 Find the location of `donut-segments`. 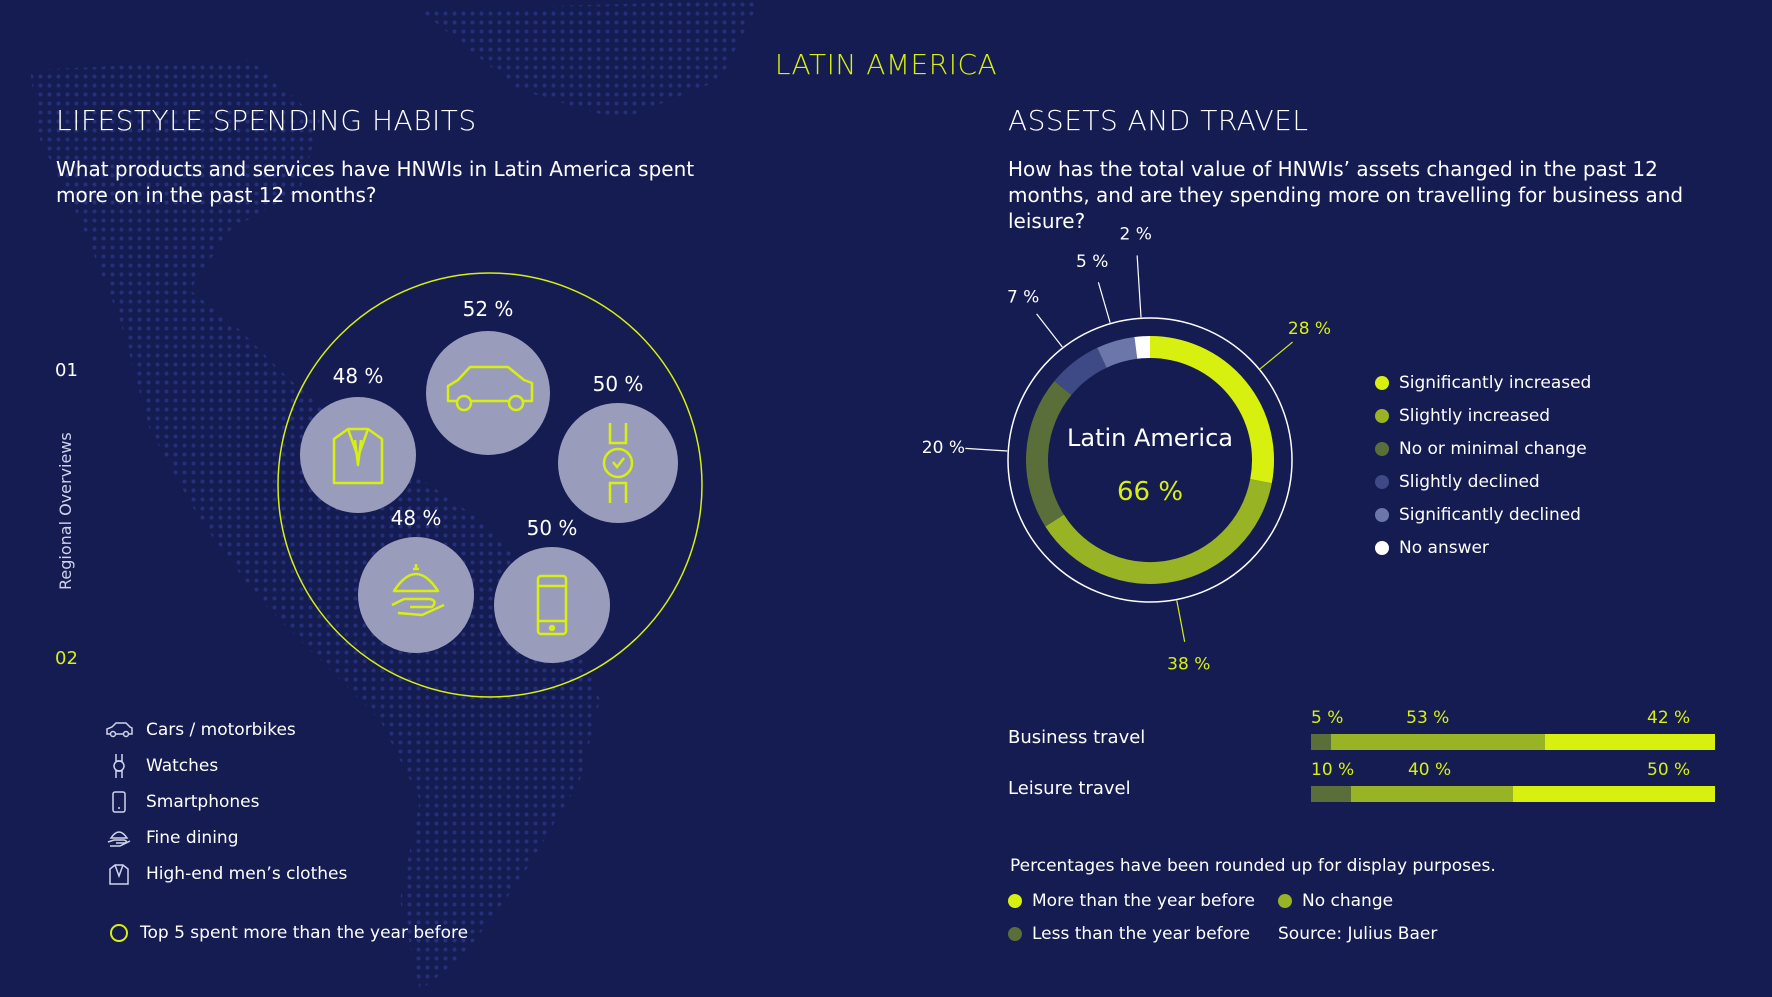

donut-segments is located at coordinates (1150, 460).